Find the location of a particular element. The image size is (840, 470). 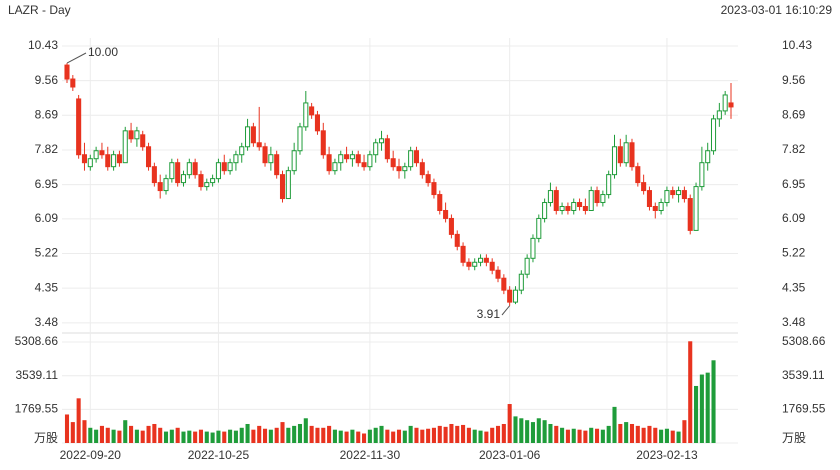

chart-title: LAZR - Day is located at coordinates (39, 10).